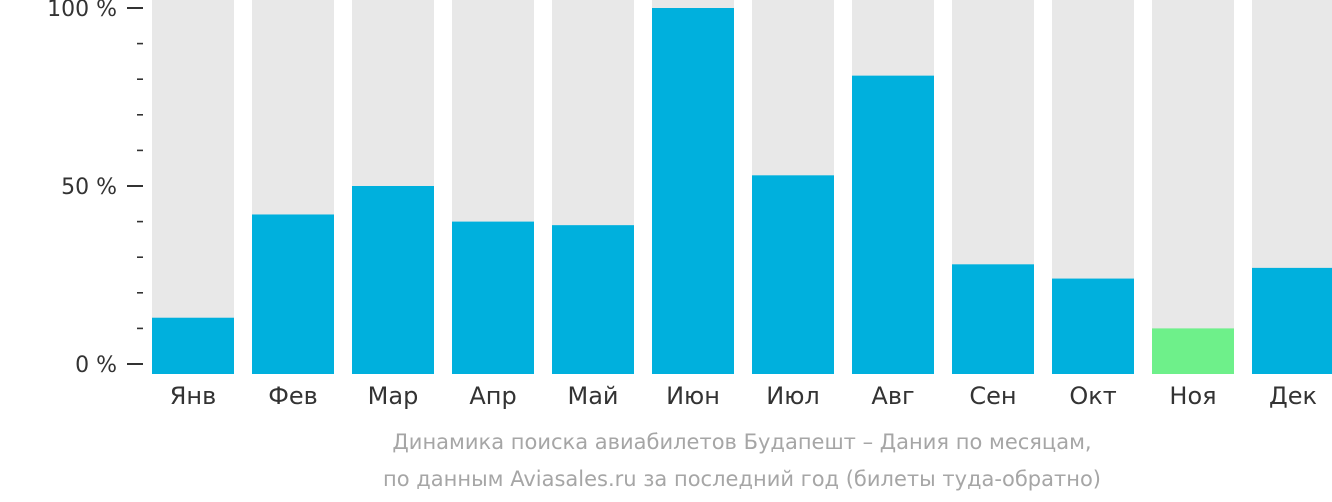 This screenshot has height=502, width=1332. I want to click on x-tick-label-1: Янв, so click(193, 396).